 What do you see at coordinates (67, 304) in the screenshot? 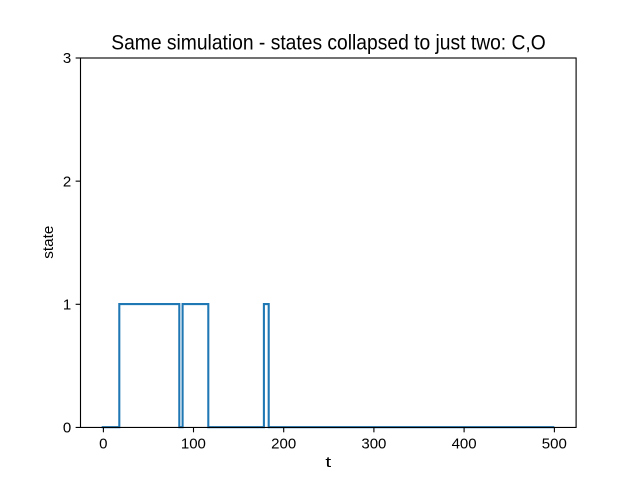
I see `svg-text: 1` at bounding box center [67, 304].